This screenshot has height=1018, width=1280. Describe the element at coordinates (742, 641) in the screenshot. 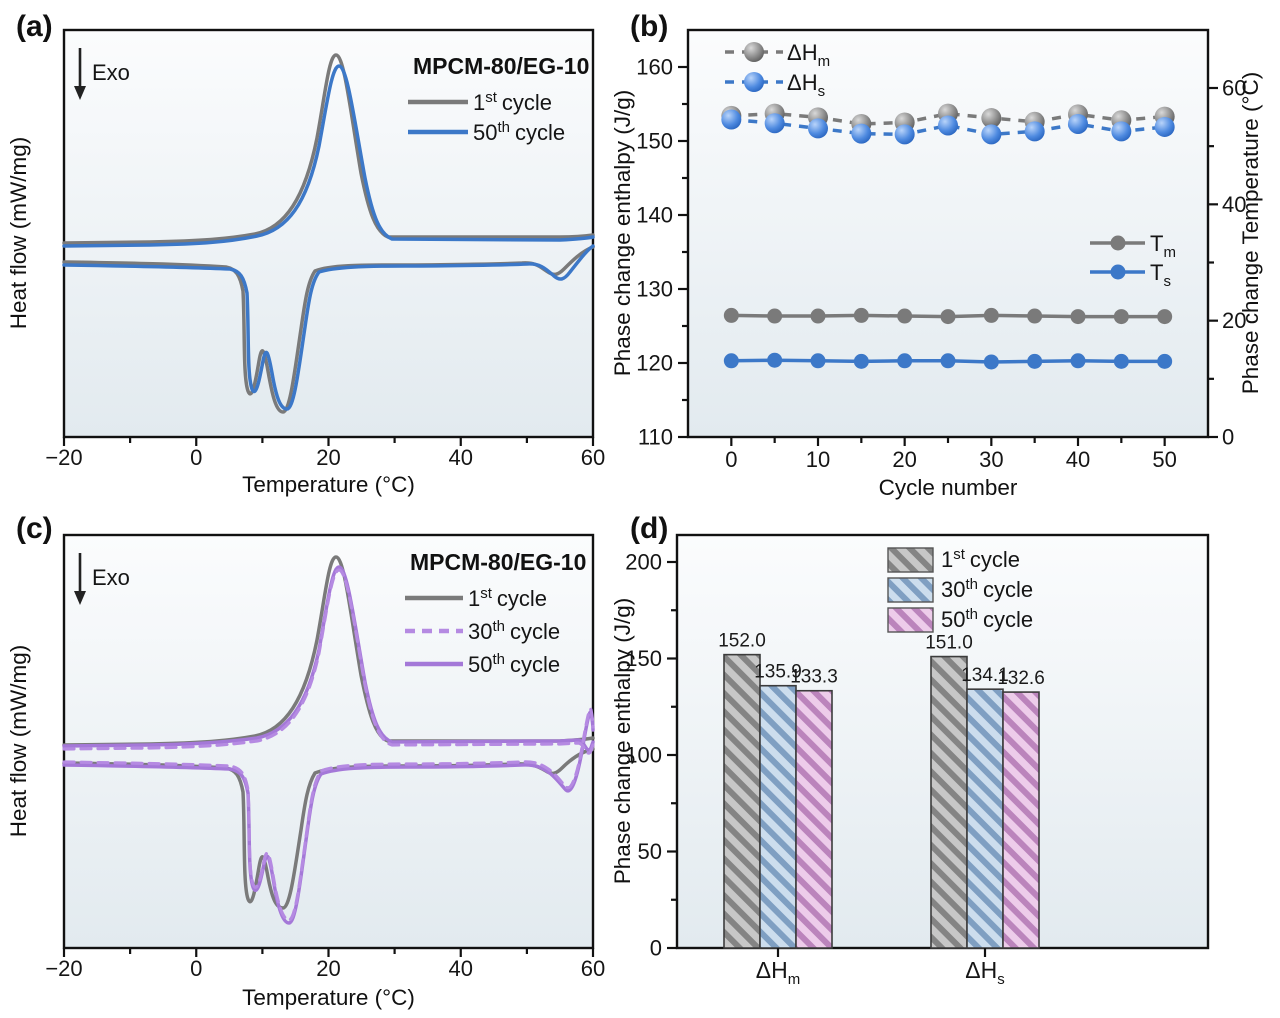

I see `tick-label: 152.0` at that location.